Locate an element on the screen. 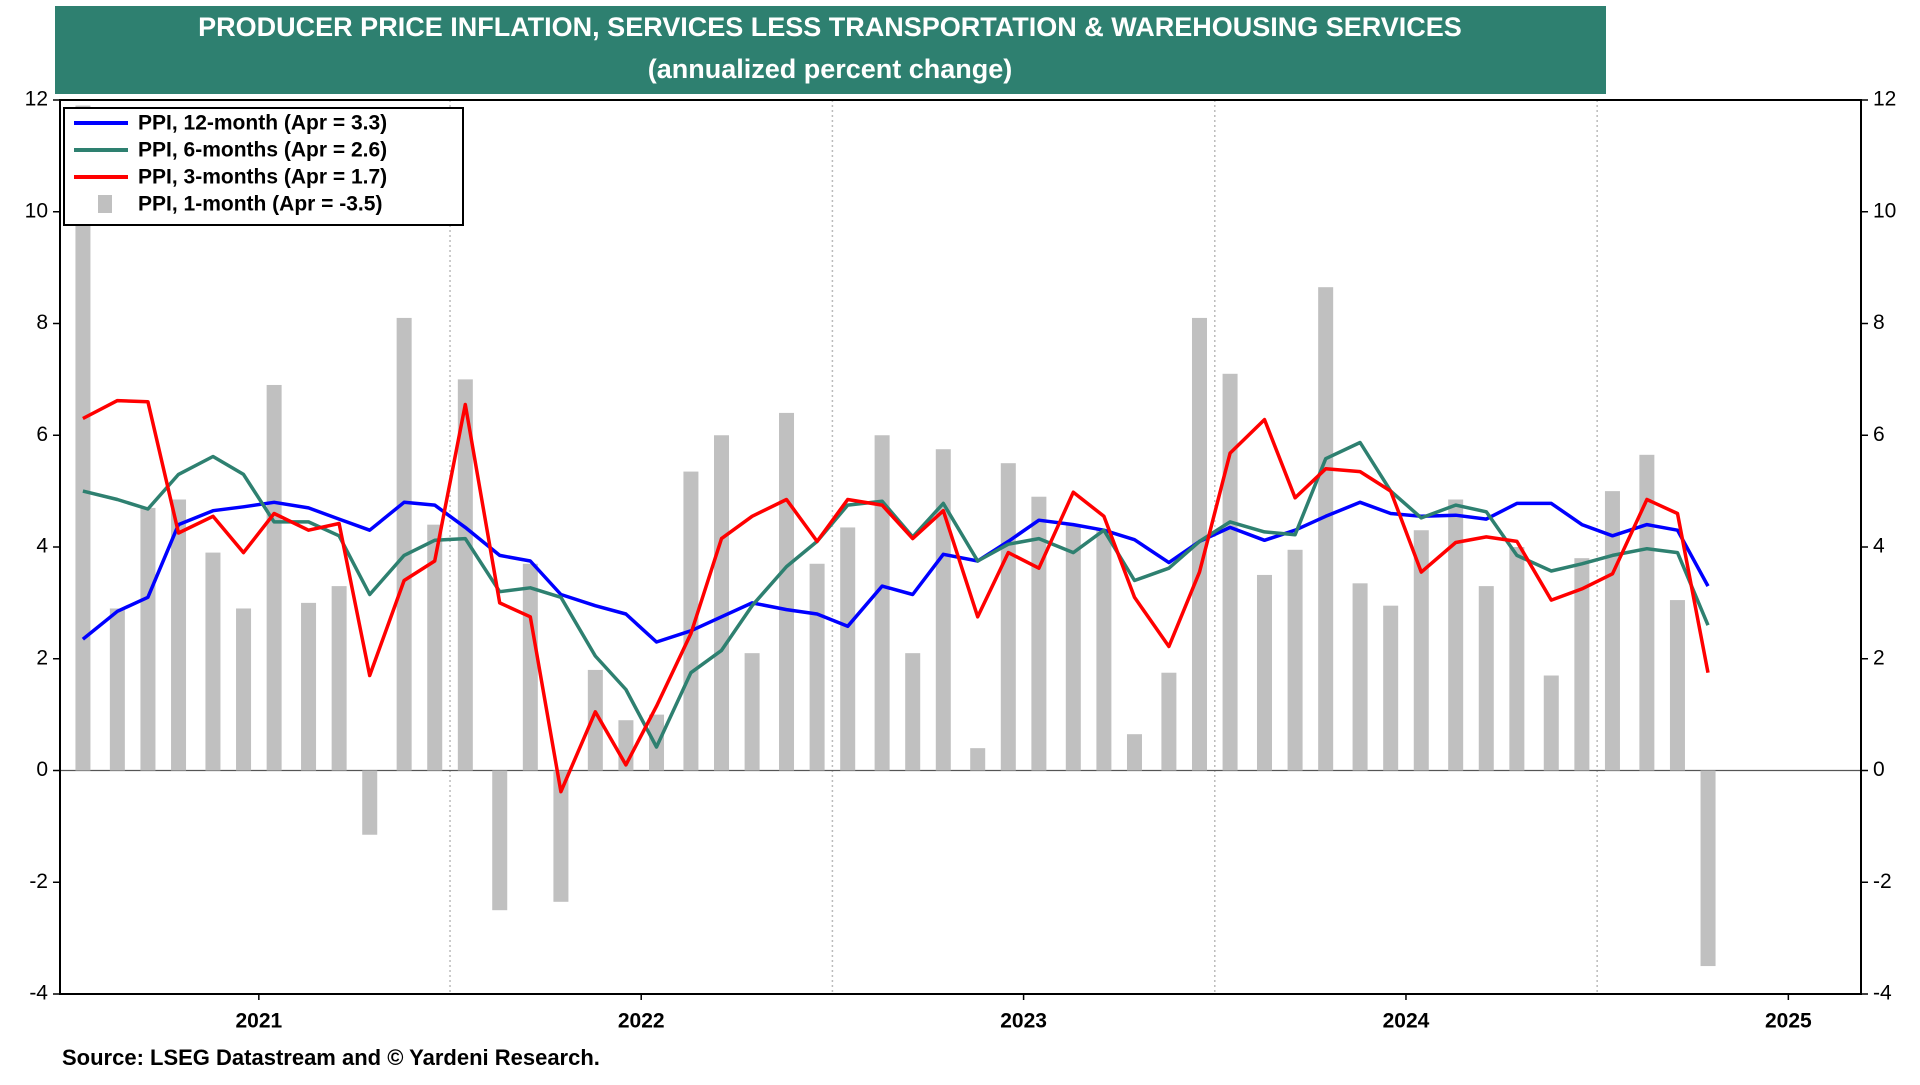 The height and width of the screenshot is (1085, 1920). y-tick-label: -2 is located at coordinates (38, 881).